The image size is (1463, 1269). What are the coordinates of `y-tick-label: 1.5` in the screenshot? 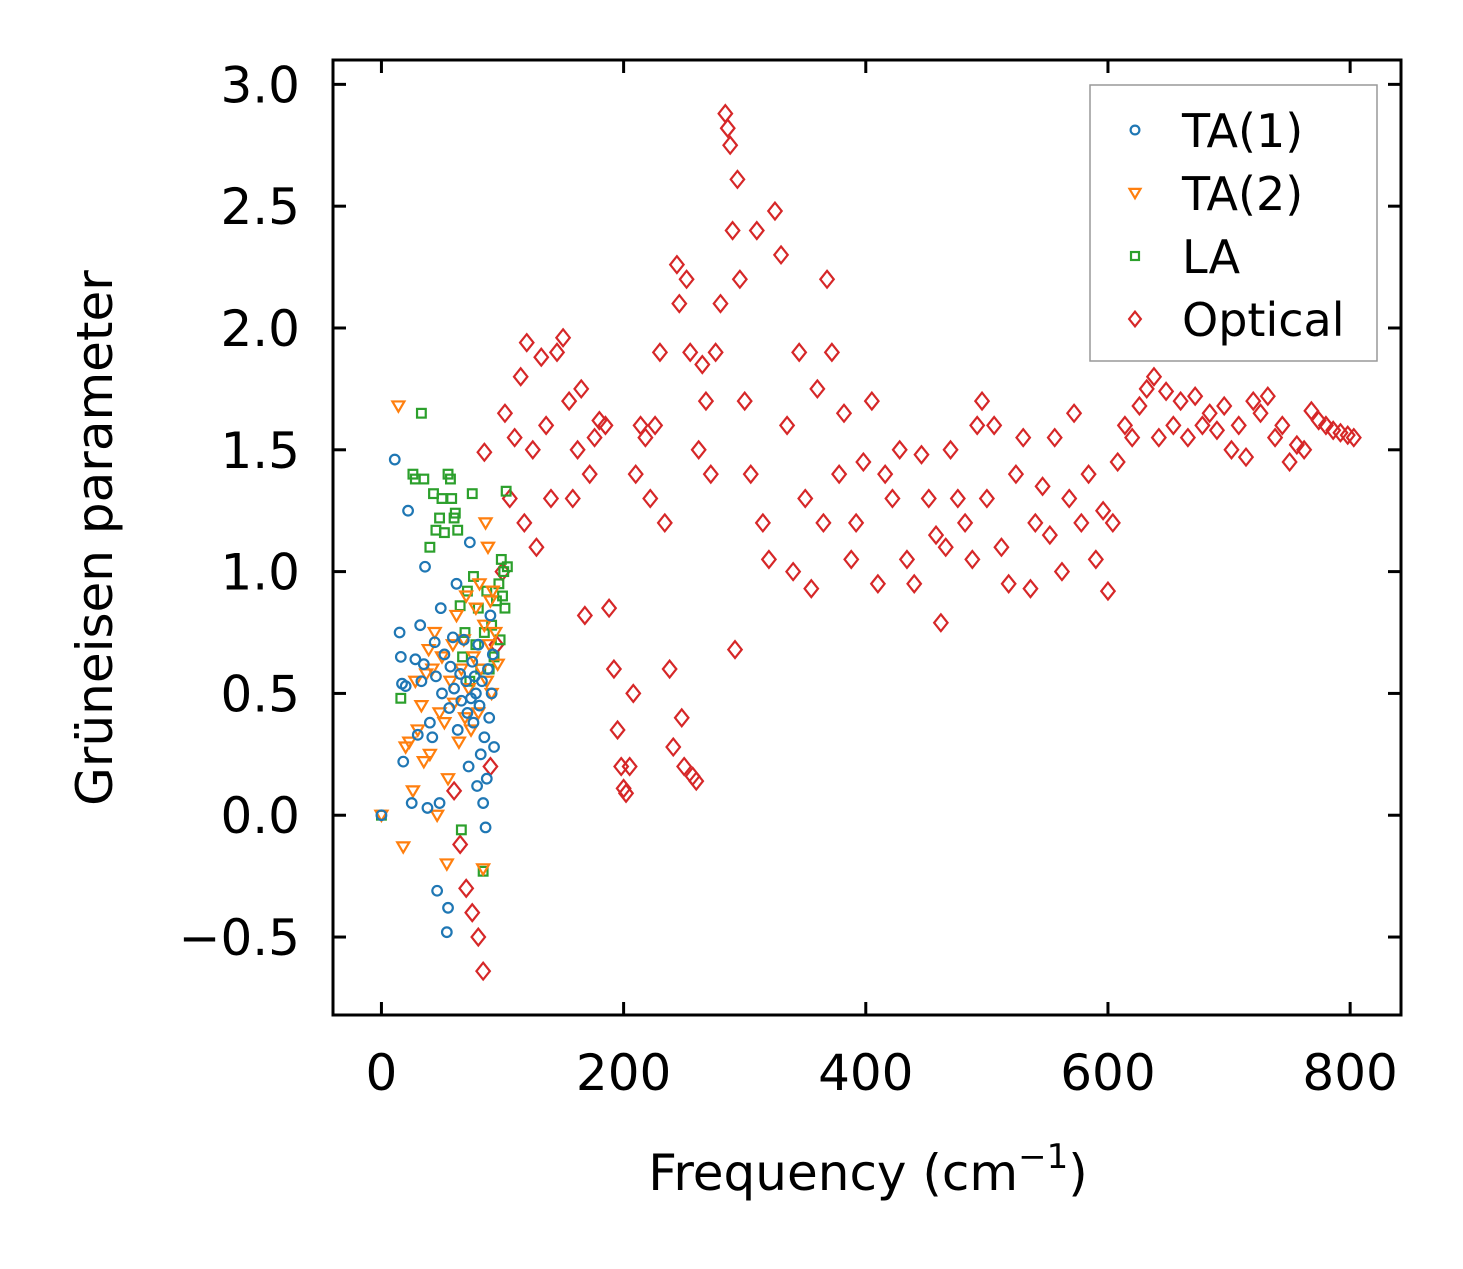 It's located at (260, 451).